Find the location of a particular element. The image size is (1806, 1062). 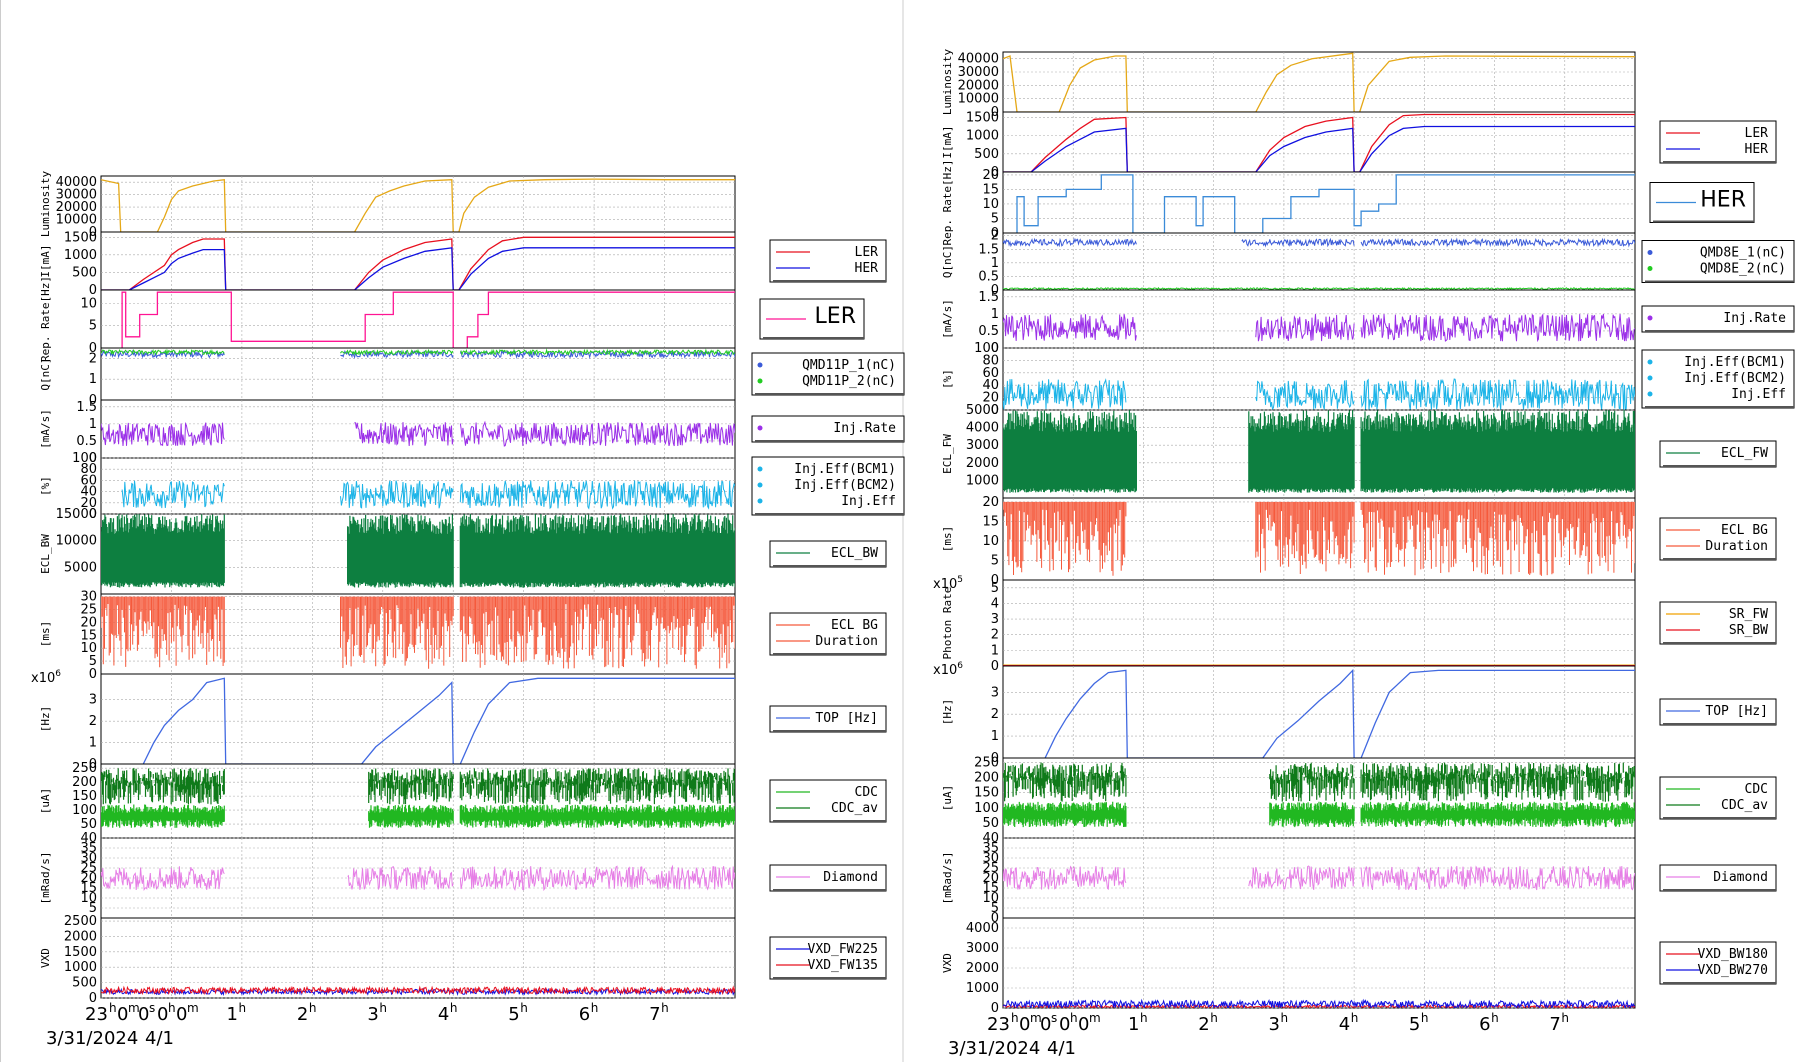

legend-rep: HER is located at coordinates (1702, 202).